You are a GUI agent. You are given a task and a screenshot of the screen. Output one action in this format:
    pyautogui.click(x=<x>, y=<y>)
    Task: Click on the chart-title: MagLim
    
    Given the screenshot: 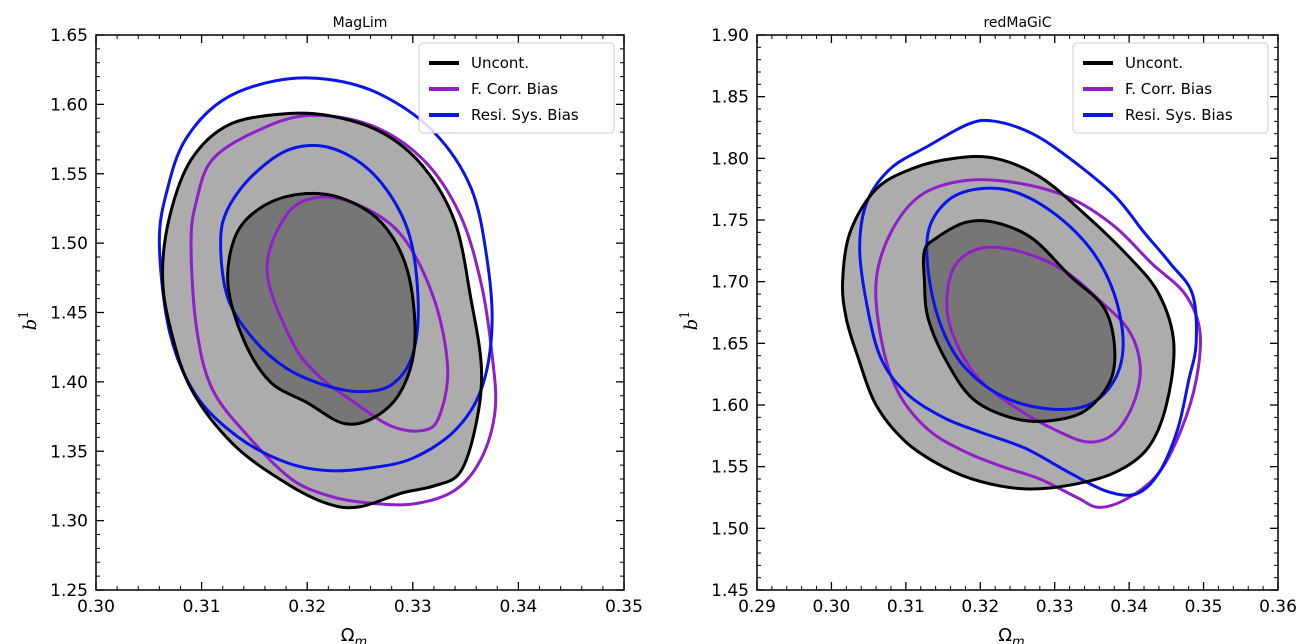 What is the action you would take?
    pyautogui.click(x=360, y=23)
    